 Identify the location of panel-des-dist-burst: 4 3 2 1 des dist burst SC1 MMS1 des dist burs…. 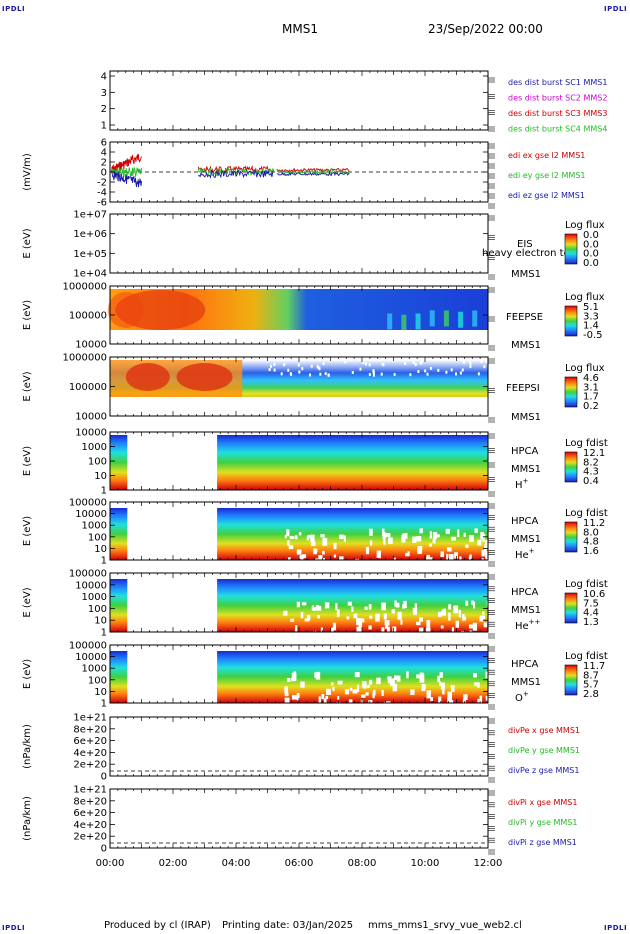
(354, 102).